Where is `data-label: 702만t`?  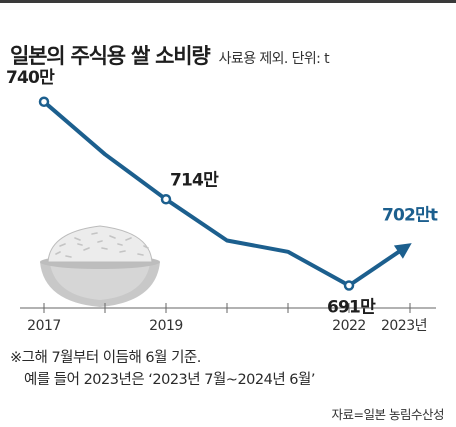 data-label: 702만t is located at coordinates (410, 215).